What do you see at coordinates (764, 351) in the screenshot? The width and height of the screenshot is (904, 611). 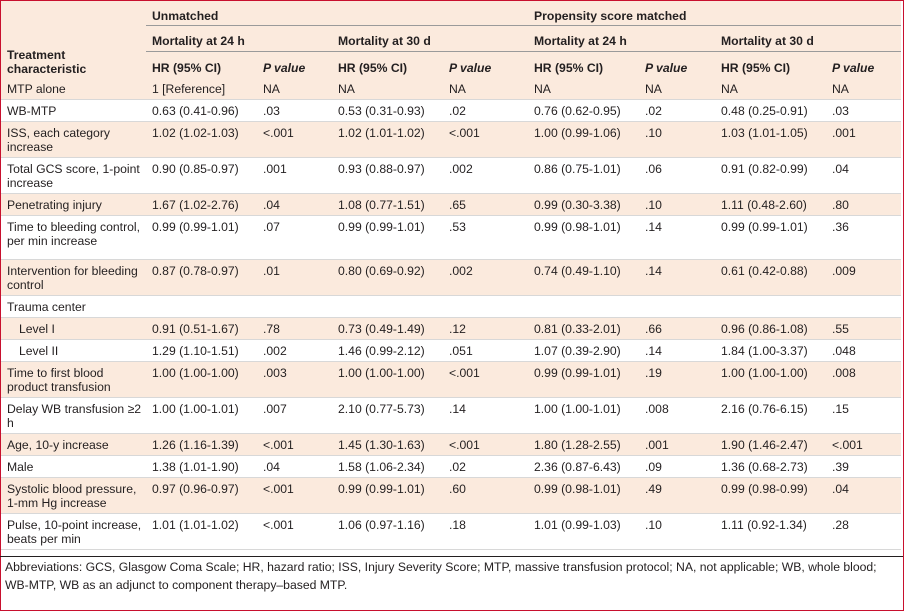 I see `hr-cell: 1.84 (1.00-3.37)` at bounding box center [764, 351].